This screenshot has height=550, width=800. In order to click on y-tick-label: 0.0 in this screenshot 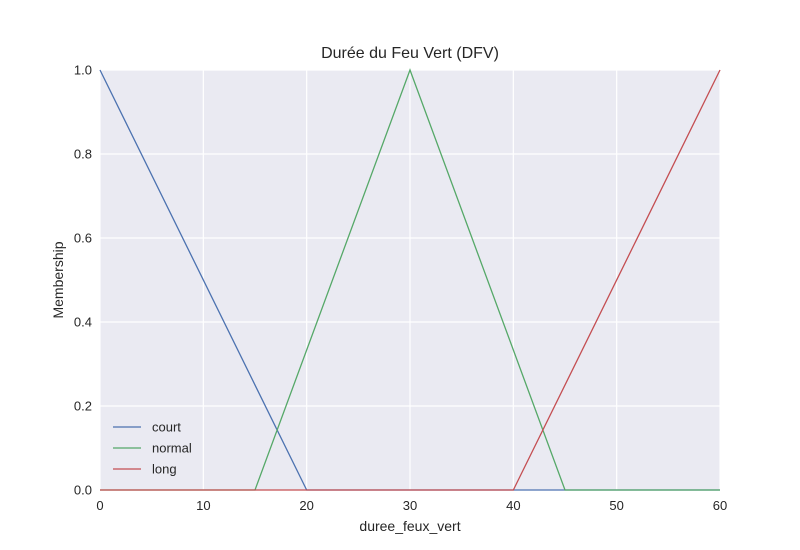, I will do `click(83, 490)`.